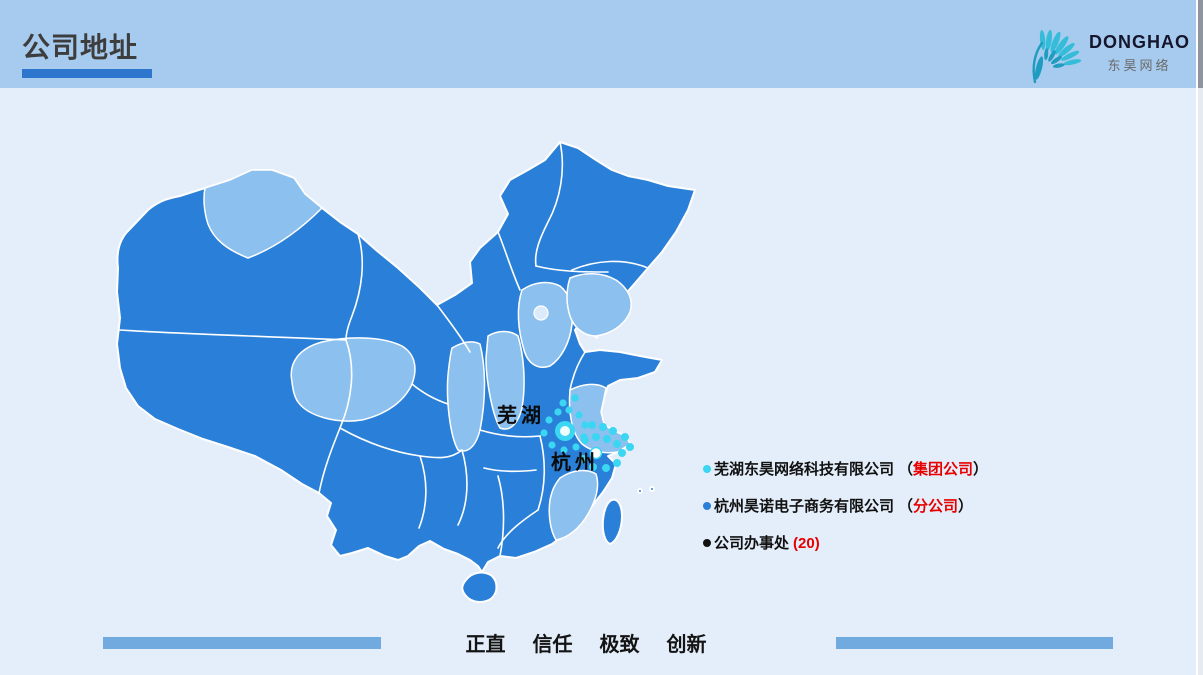 Image resolution: width=1203 pixels, height=675 pixels. Describe the element at coordinates (80, 47) in the screenshot. I see `page-title: 公司地址` at that location.